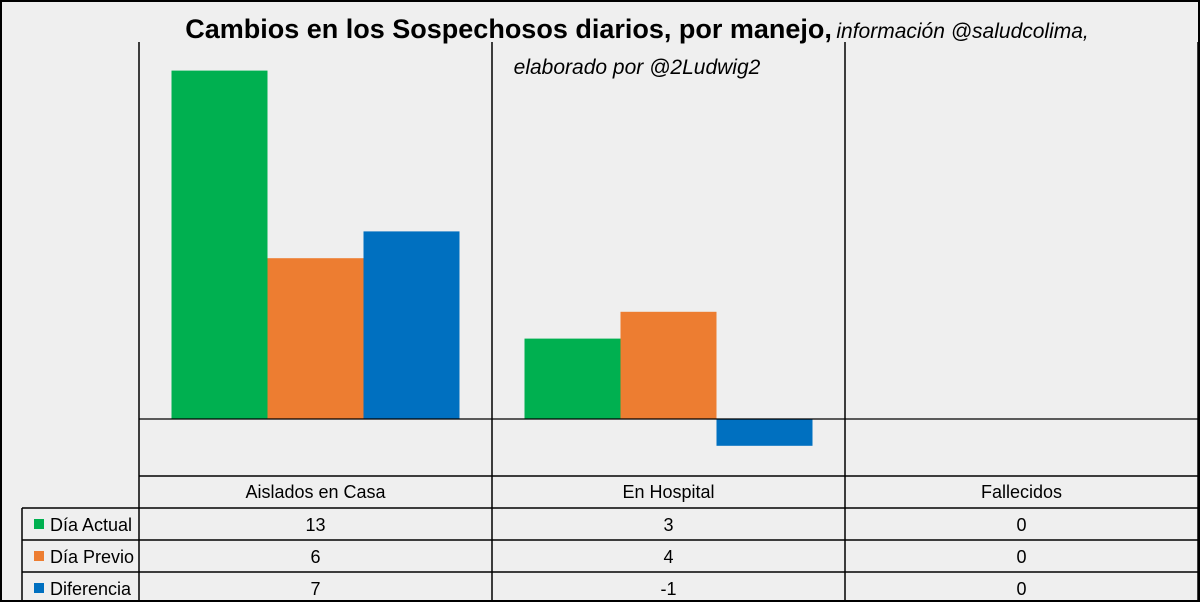 This screenshot has width=1200, height=602. What do you see at coordinates (1021, 492) in the screenshot?
I see `category-label: Fallecidos` at bounding box center [1021, 492].